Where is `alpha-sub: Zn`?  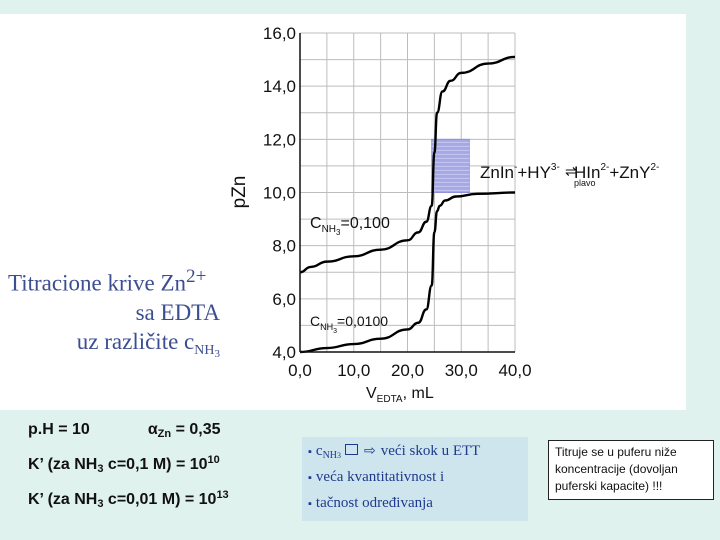 alpha-sub: Zn is located at coordinates (164, 434).